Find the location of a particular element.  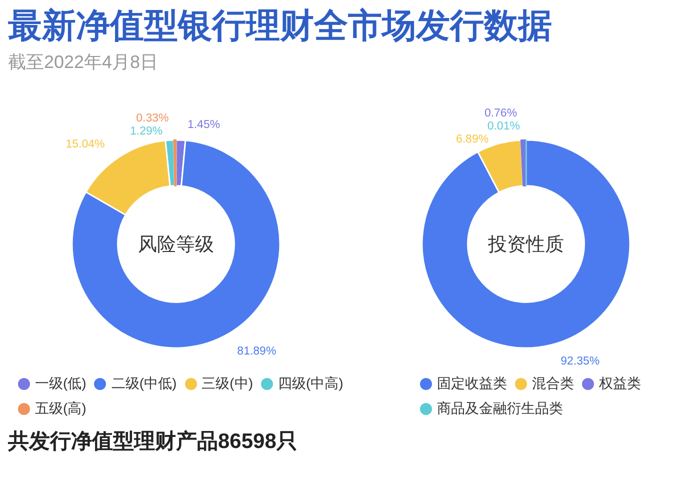

legend-label: 一级(低) is located at coordinates (60, 384).